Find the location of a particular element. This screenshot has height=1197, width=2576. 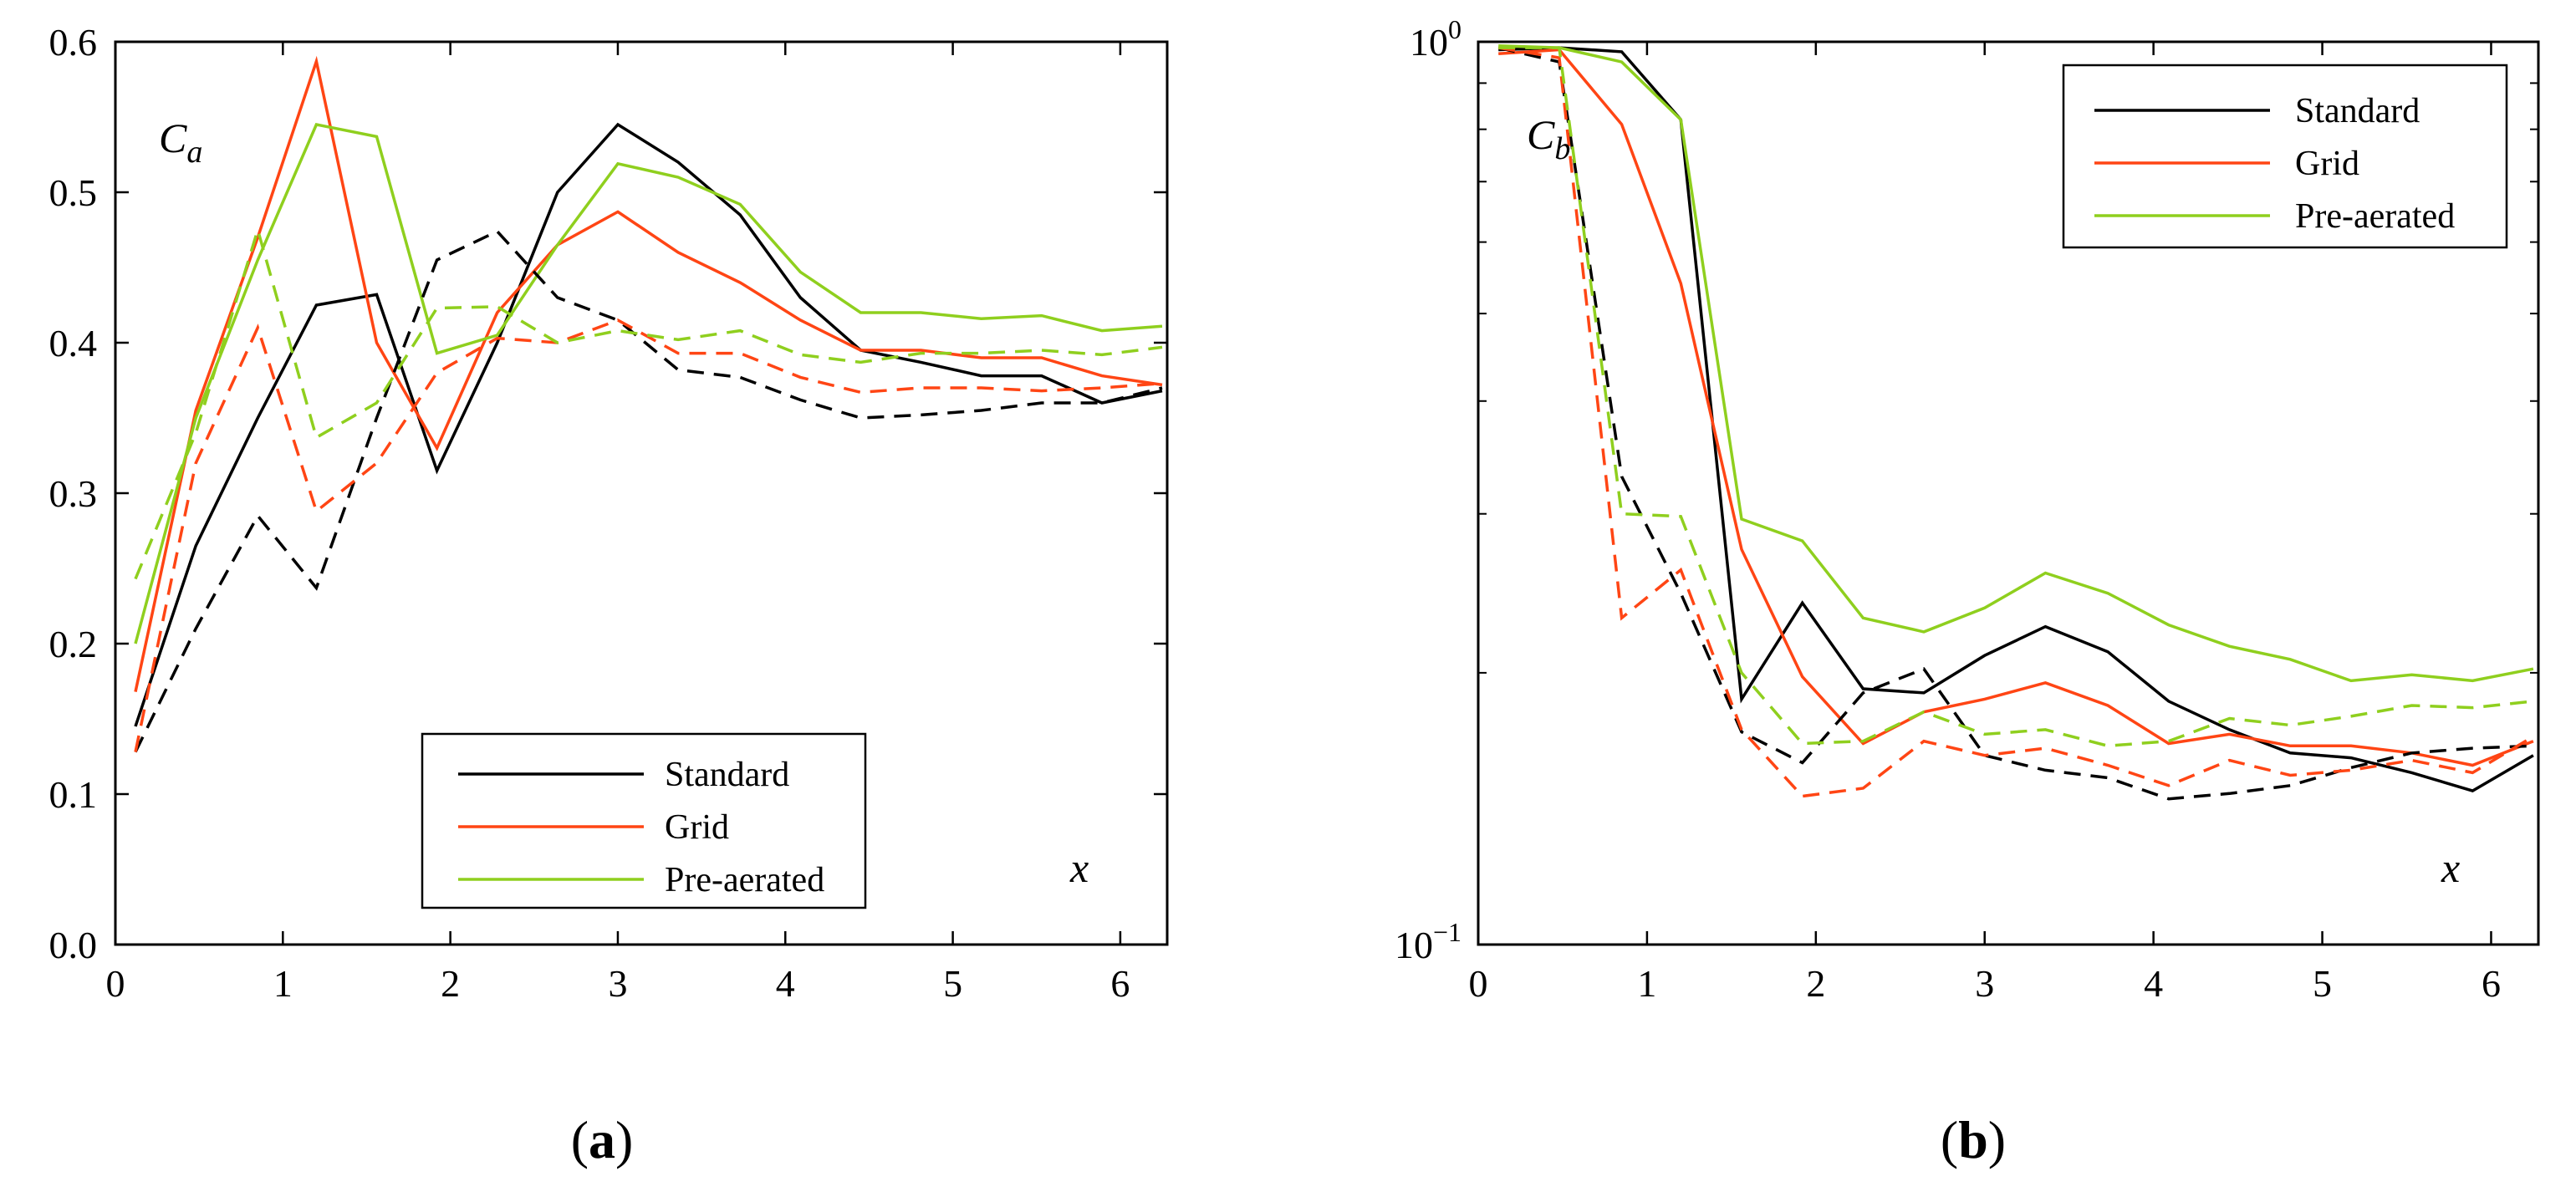

panel-b-xtick-label: 0 is located at coordinates (1479, 983).